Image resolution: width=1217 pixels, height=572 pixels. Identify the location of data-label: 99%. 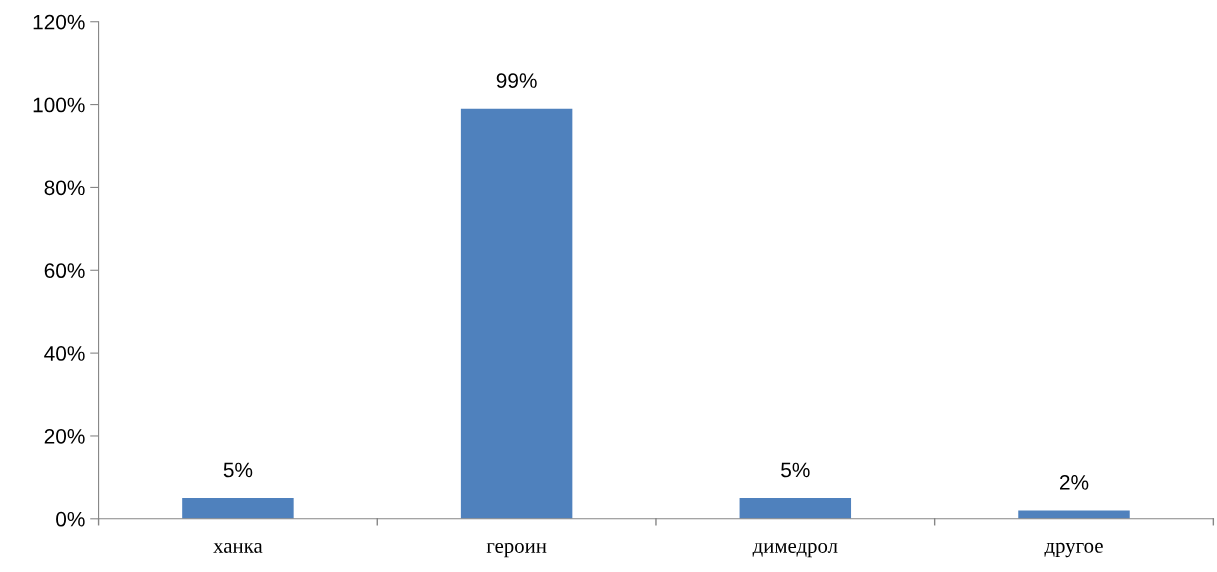
(516, 80).